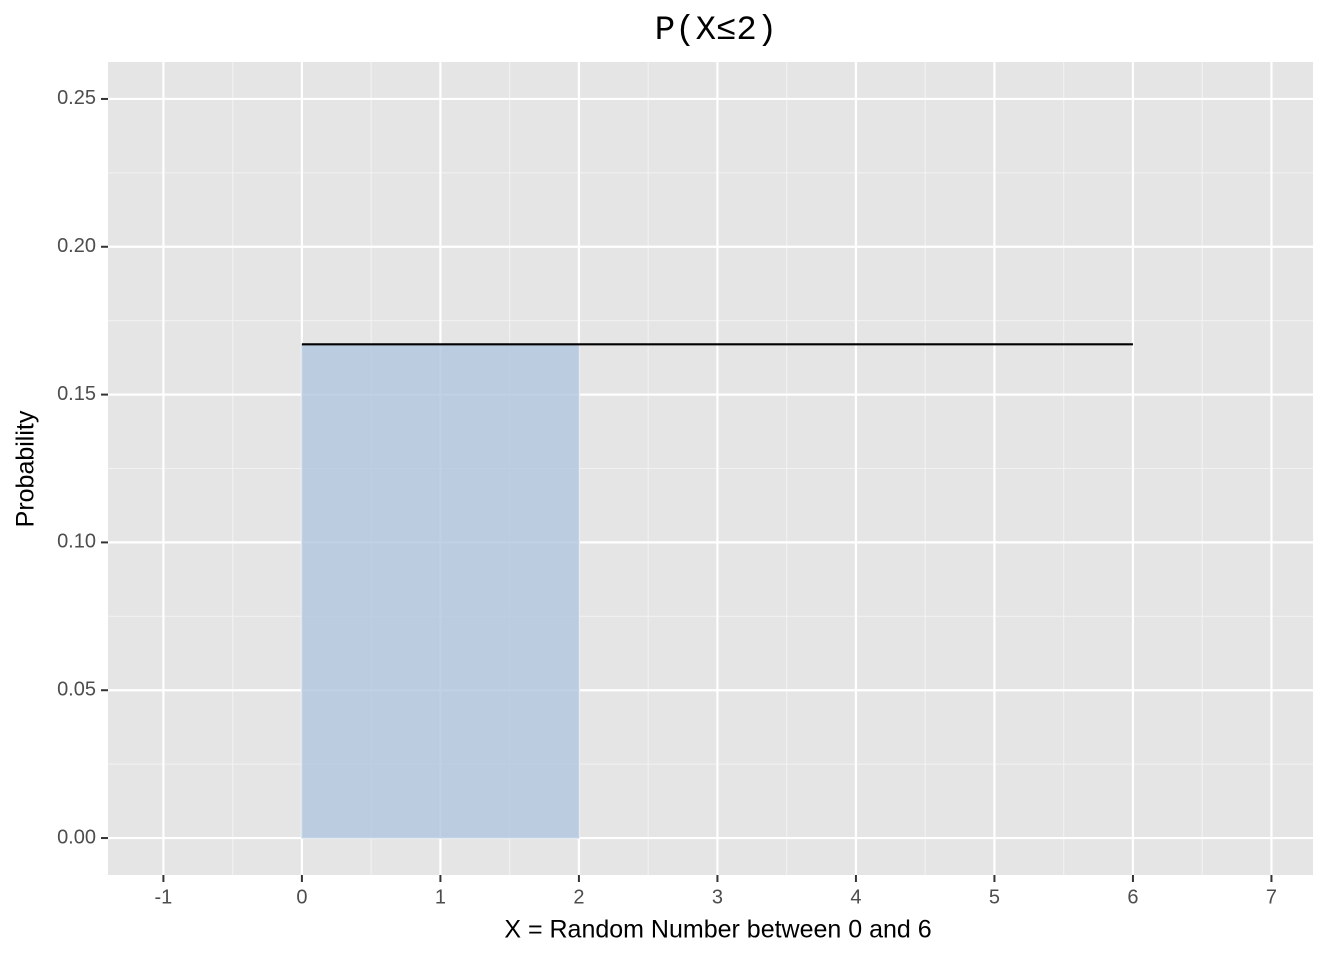 This screenshot has width=1344, height=960. What do you see at coordinates (26, 468) in the screenshot?
I see `y-axis-label: Probability` at bounding box center [26, 468].